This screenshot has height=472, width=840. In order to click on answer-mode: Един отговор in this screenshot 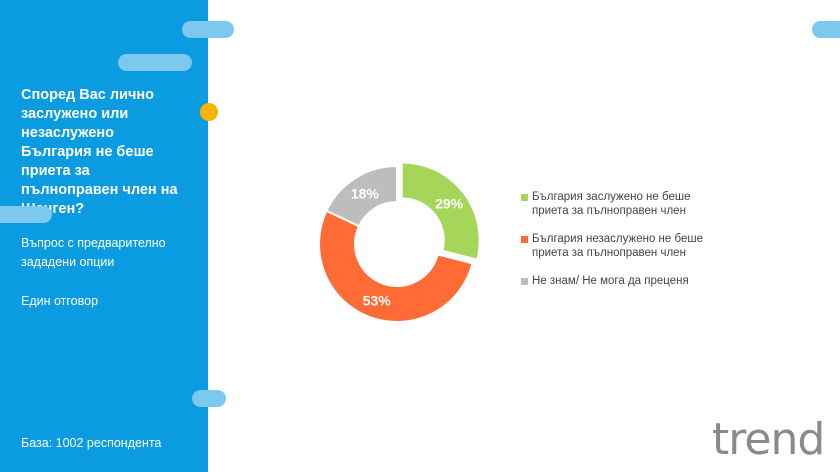, I will do `click(60, 301)`.